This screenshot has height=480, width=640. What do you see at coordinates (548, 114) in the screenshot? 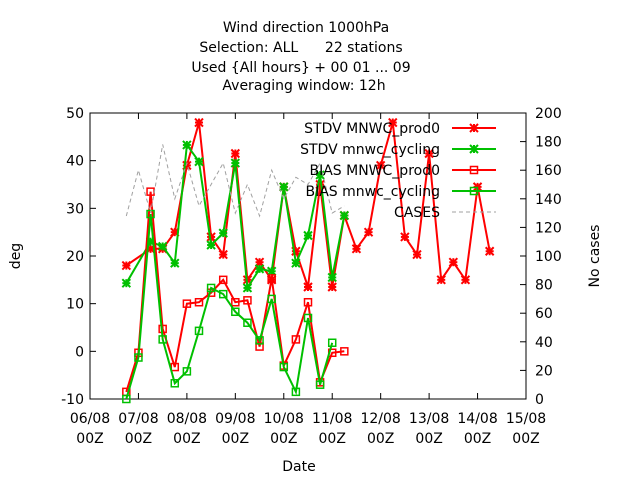
I see `y2-tick-label: 200` at bounding box center [548, 114].